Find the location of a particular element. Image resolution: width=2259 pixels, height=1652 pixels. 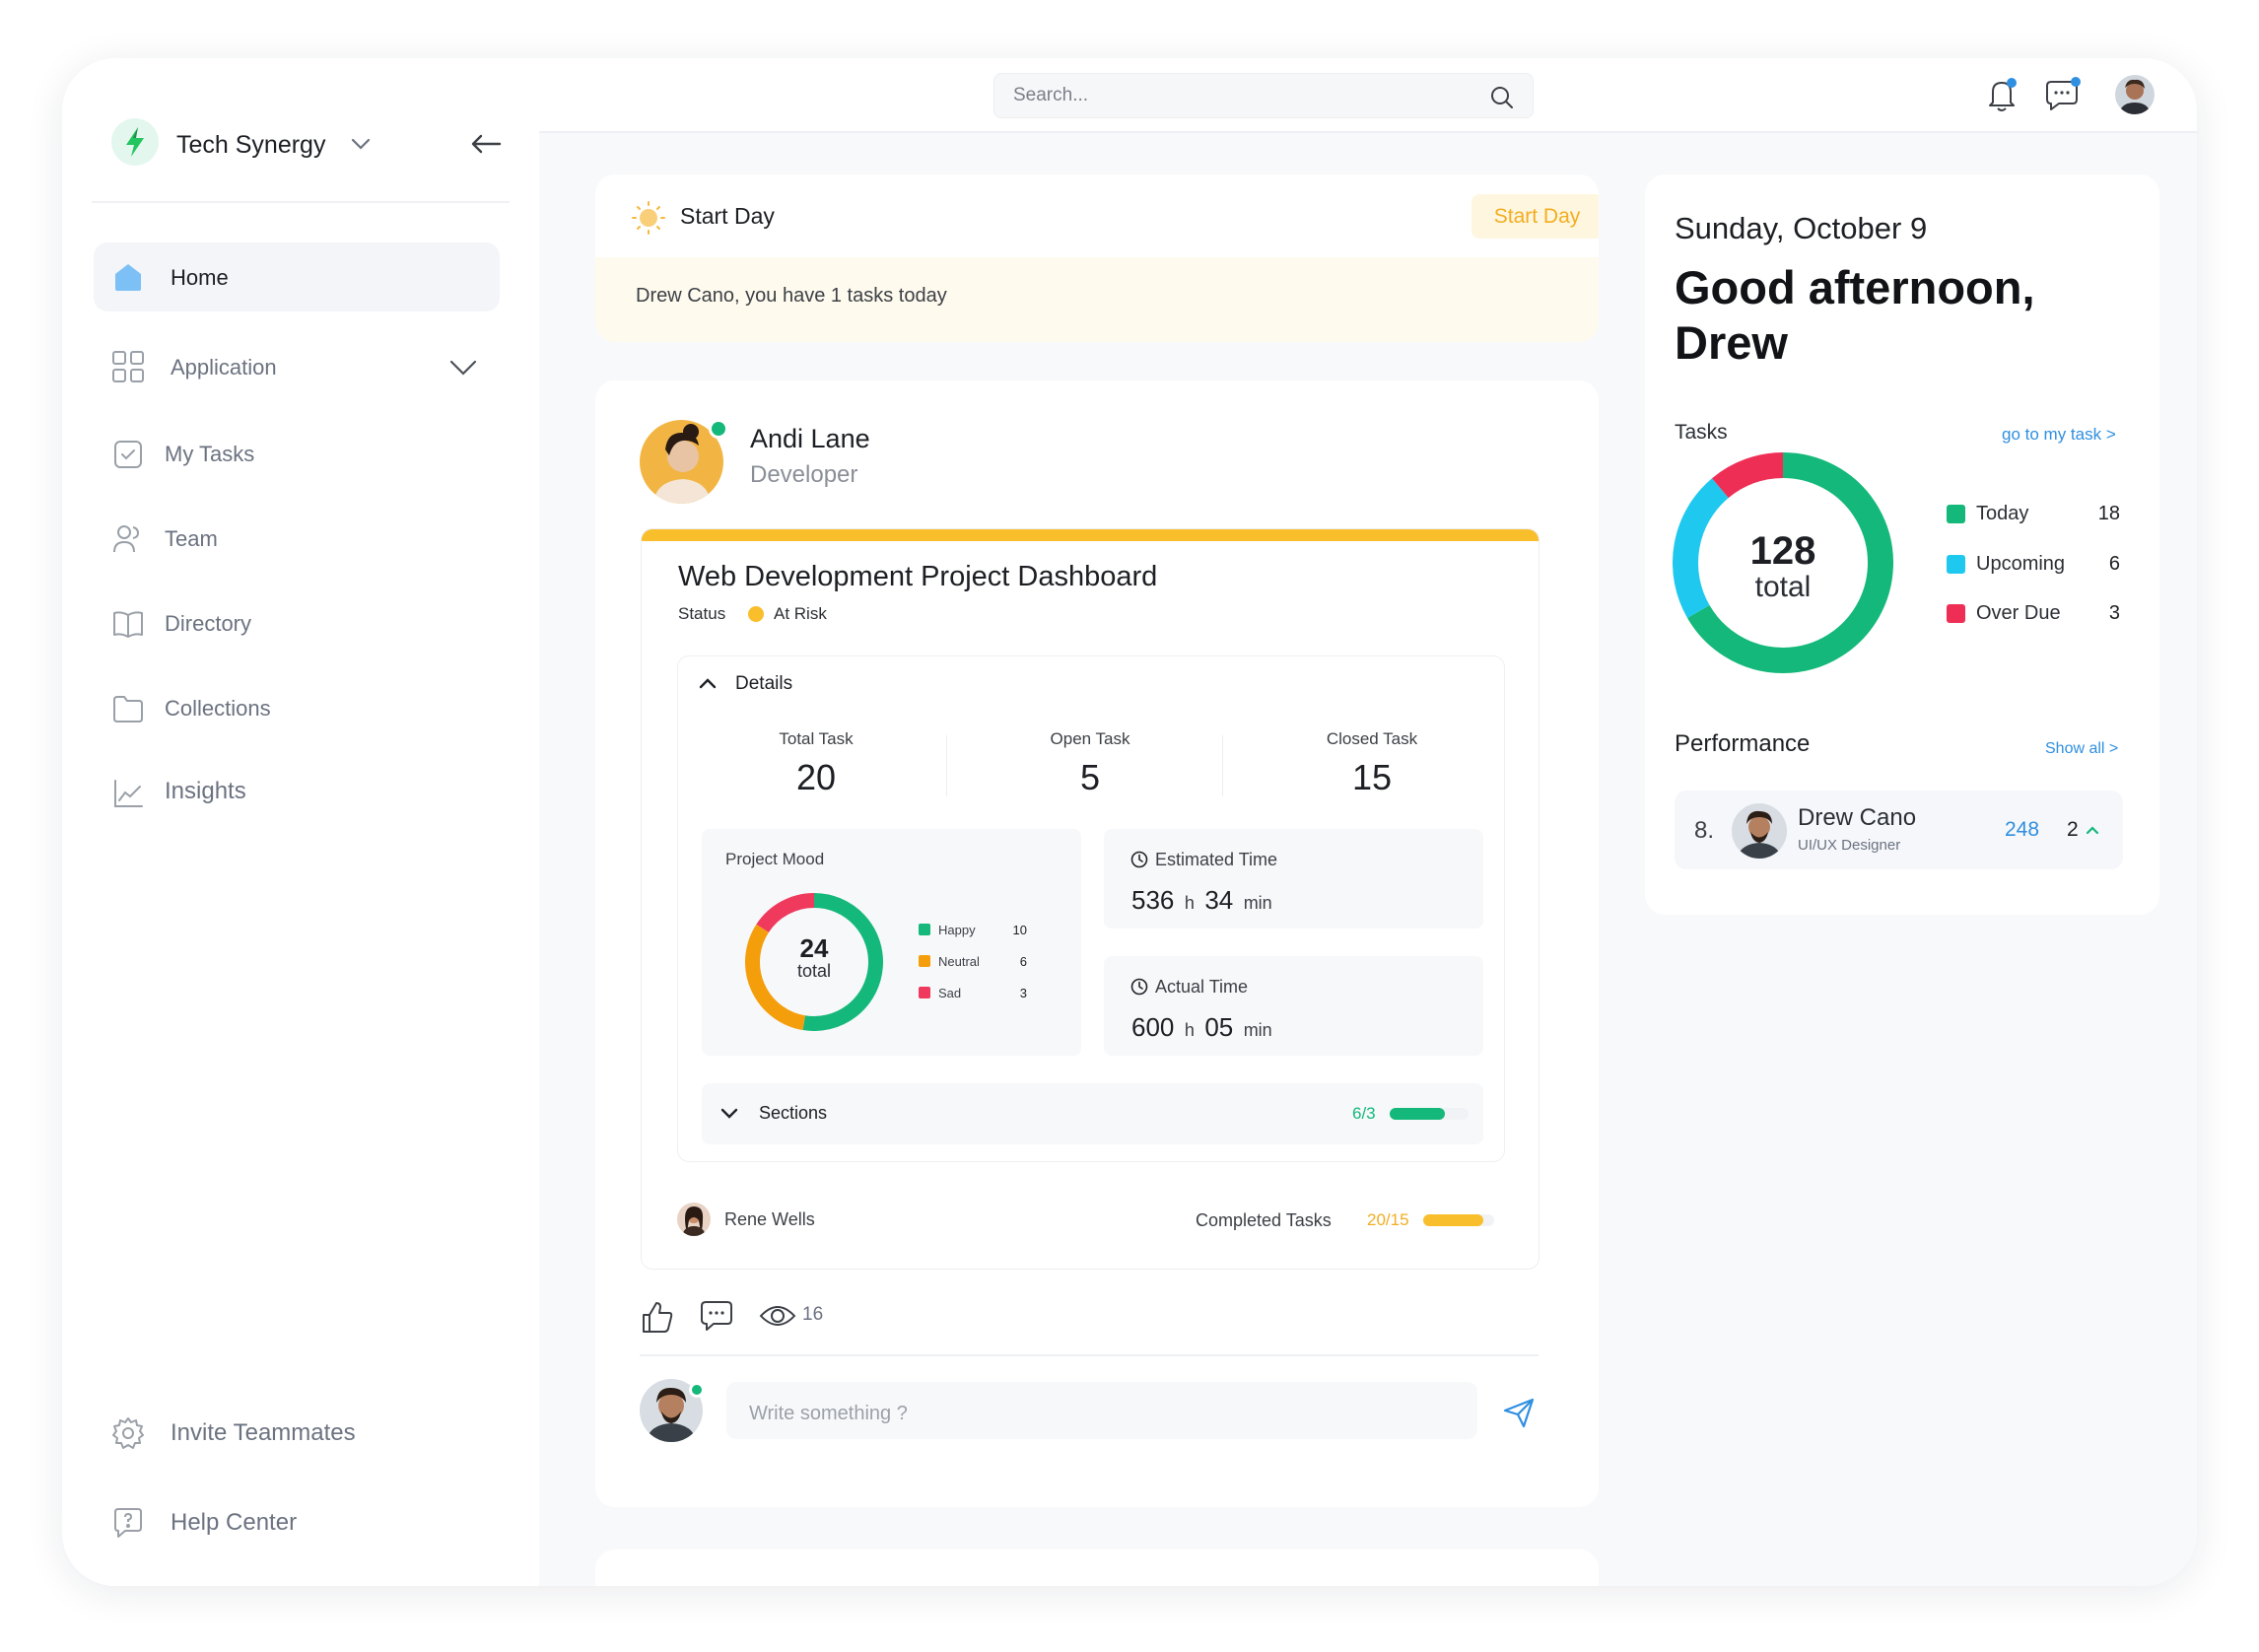

performance-row: 8. Drew Cano UI/UX Designer 248 2 is located at coordinates (1899, 830).